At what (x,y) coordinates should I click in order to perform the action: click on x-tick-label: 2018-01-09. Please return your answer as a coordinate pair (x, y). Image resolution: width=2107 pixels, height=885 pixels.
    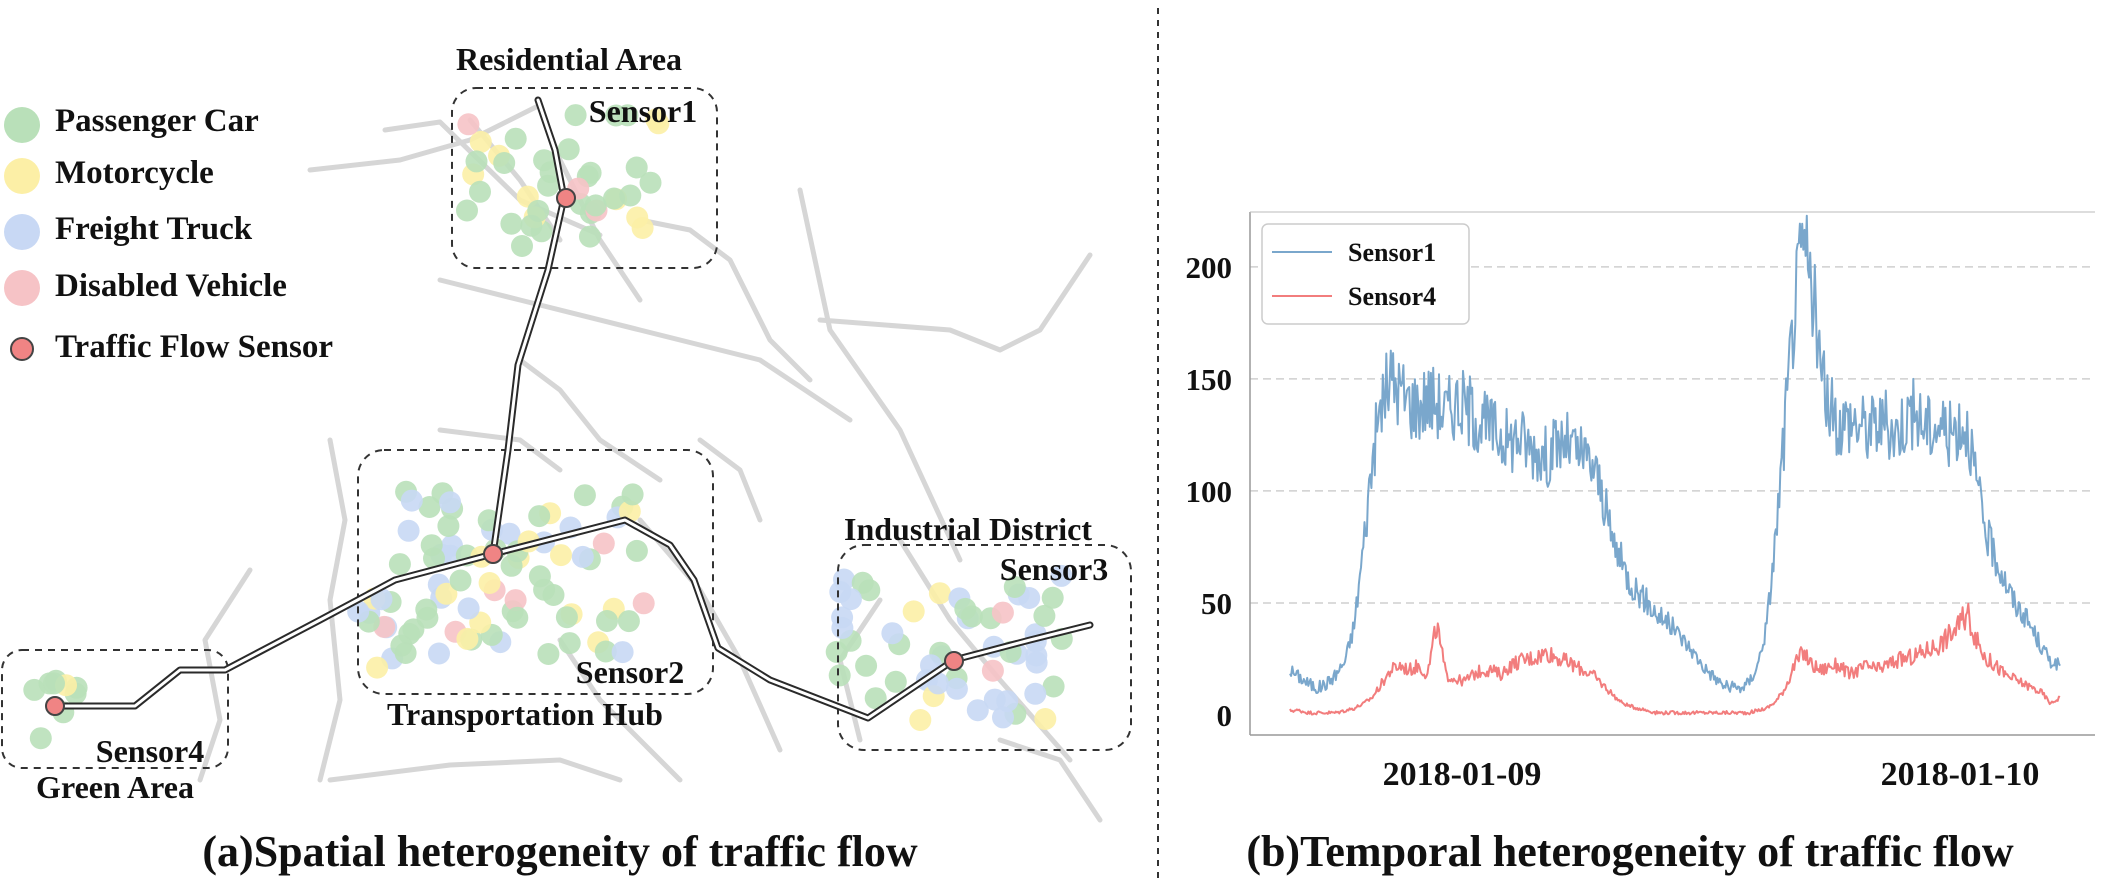
    Looking at the image, I should click on (1462, 774).